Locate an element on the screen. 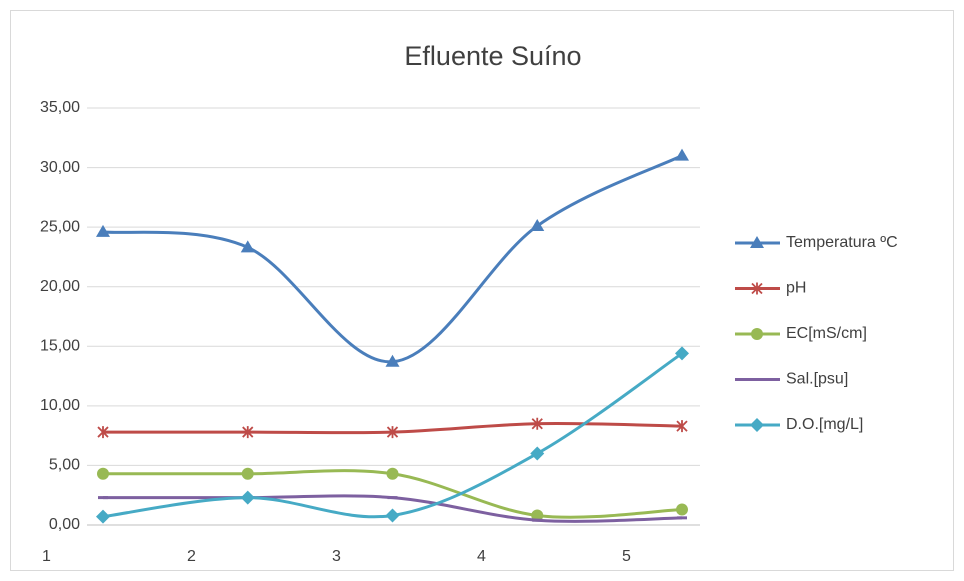  x-tick-label: 5 is located at coordinates (626, 556).